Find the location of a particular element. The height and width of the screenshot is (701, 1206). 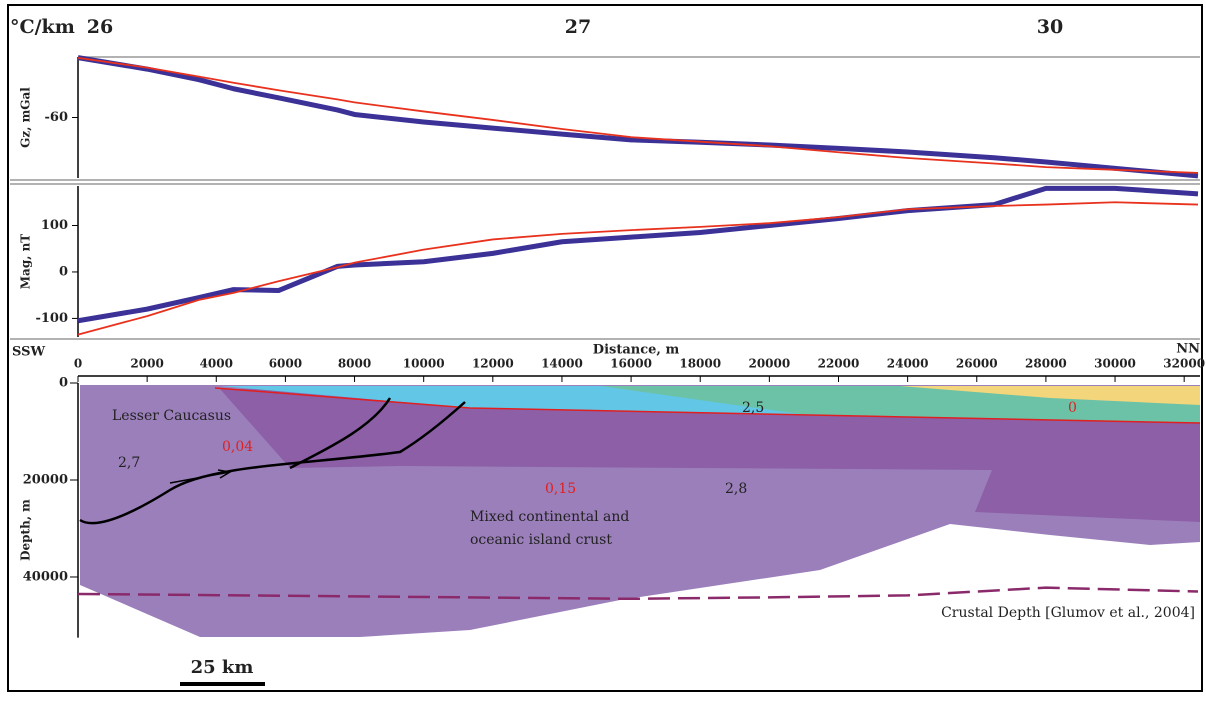

annotation: oceanic island crust is located at coordinates (541, 540).